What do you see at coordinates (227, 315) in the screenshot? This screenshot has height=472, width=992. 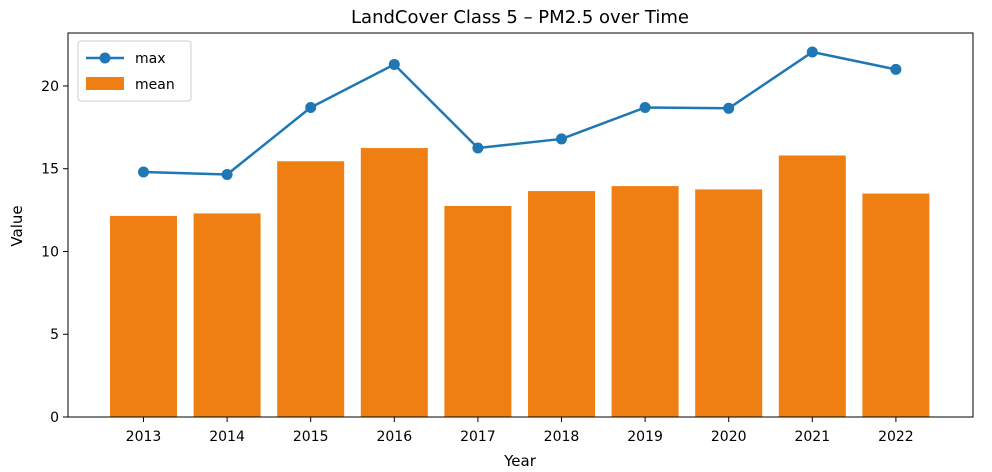 I see `bar-mean-2014` at bounding box center [227, 315].